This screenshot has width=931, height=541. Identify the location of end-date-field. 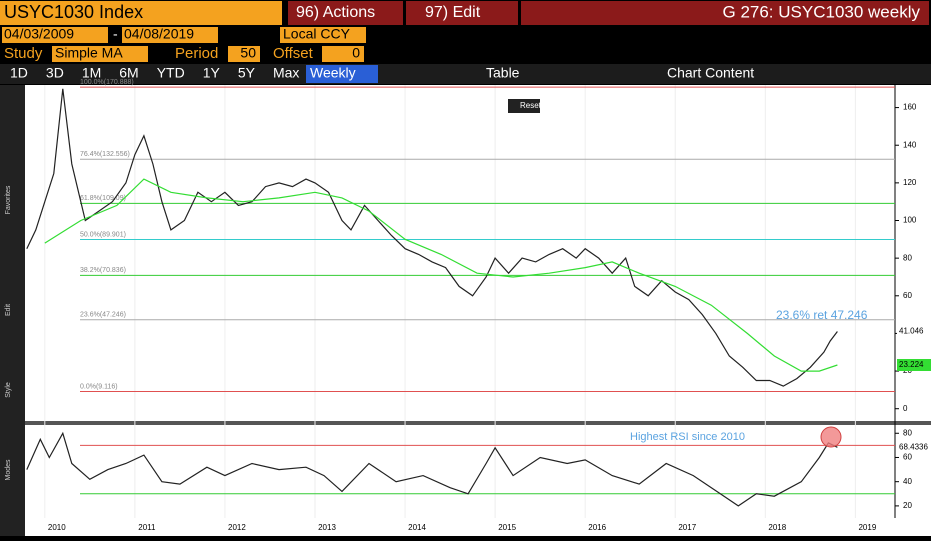
(170, 35).